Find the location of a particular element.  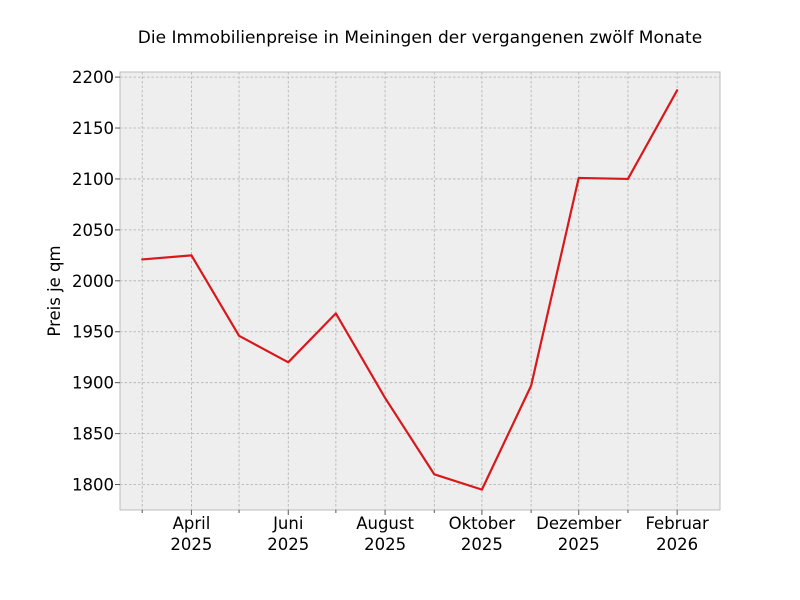

y-tick-label: 2000 is located at coordinates (93, 281).